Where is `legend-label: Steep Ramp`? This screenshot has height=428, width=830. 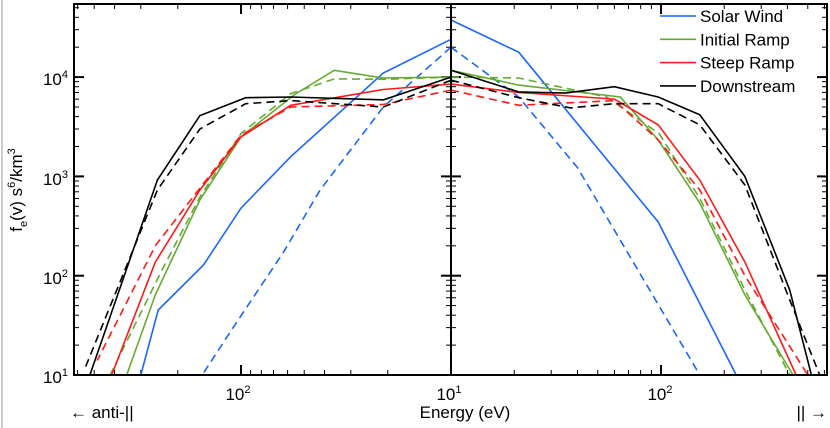
legend-label: Steep Ramp is located at coordinates (747, 63).